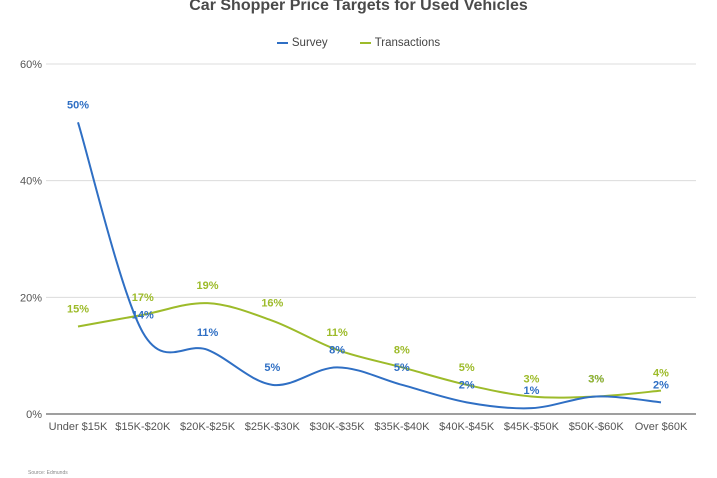 The width and height of the screenshot is (717, 478). I want to click on legend-swatch-survey, so click(282, 43).